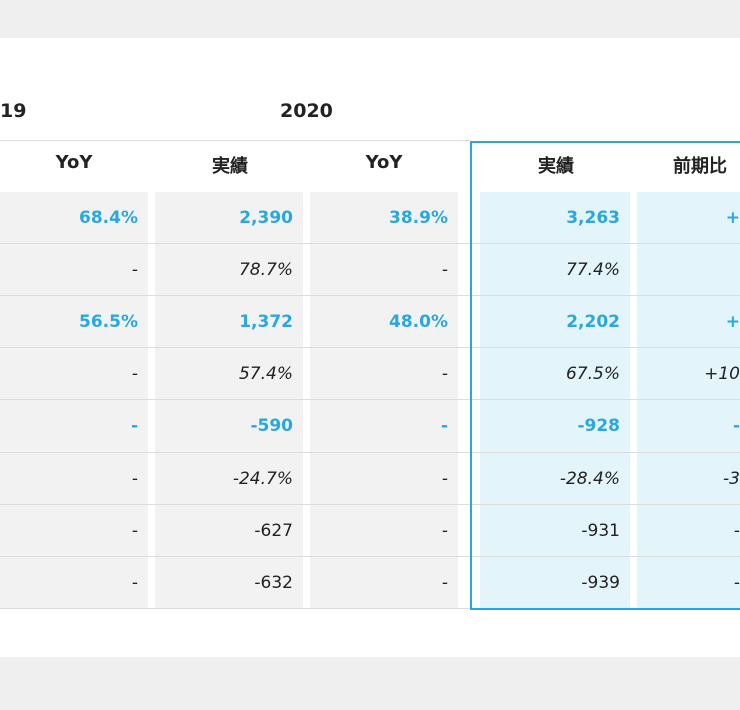  I want to click on table-cell: -3, so click(731, 478).